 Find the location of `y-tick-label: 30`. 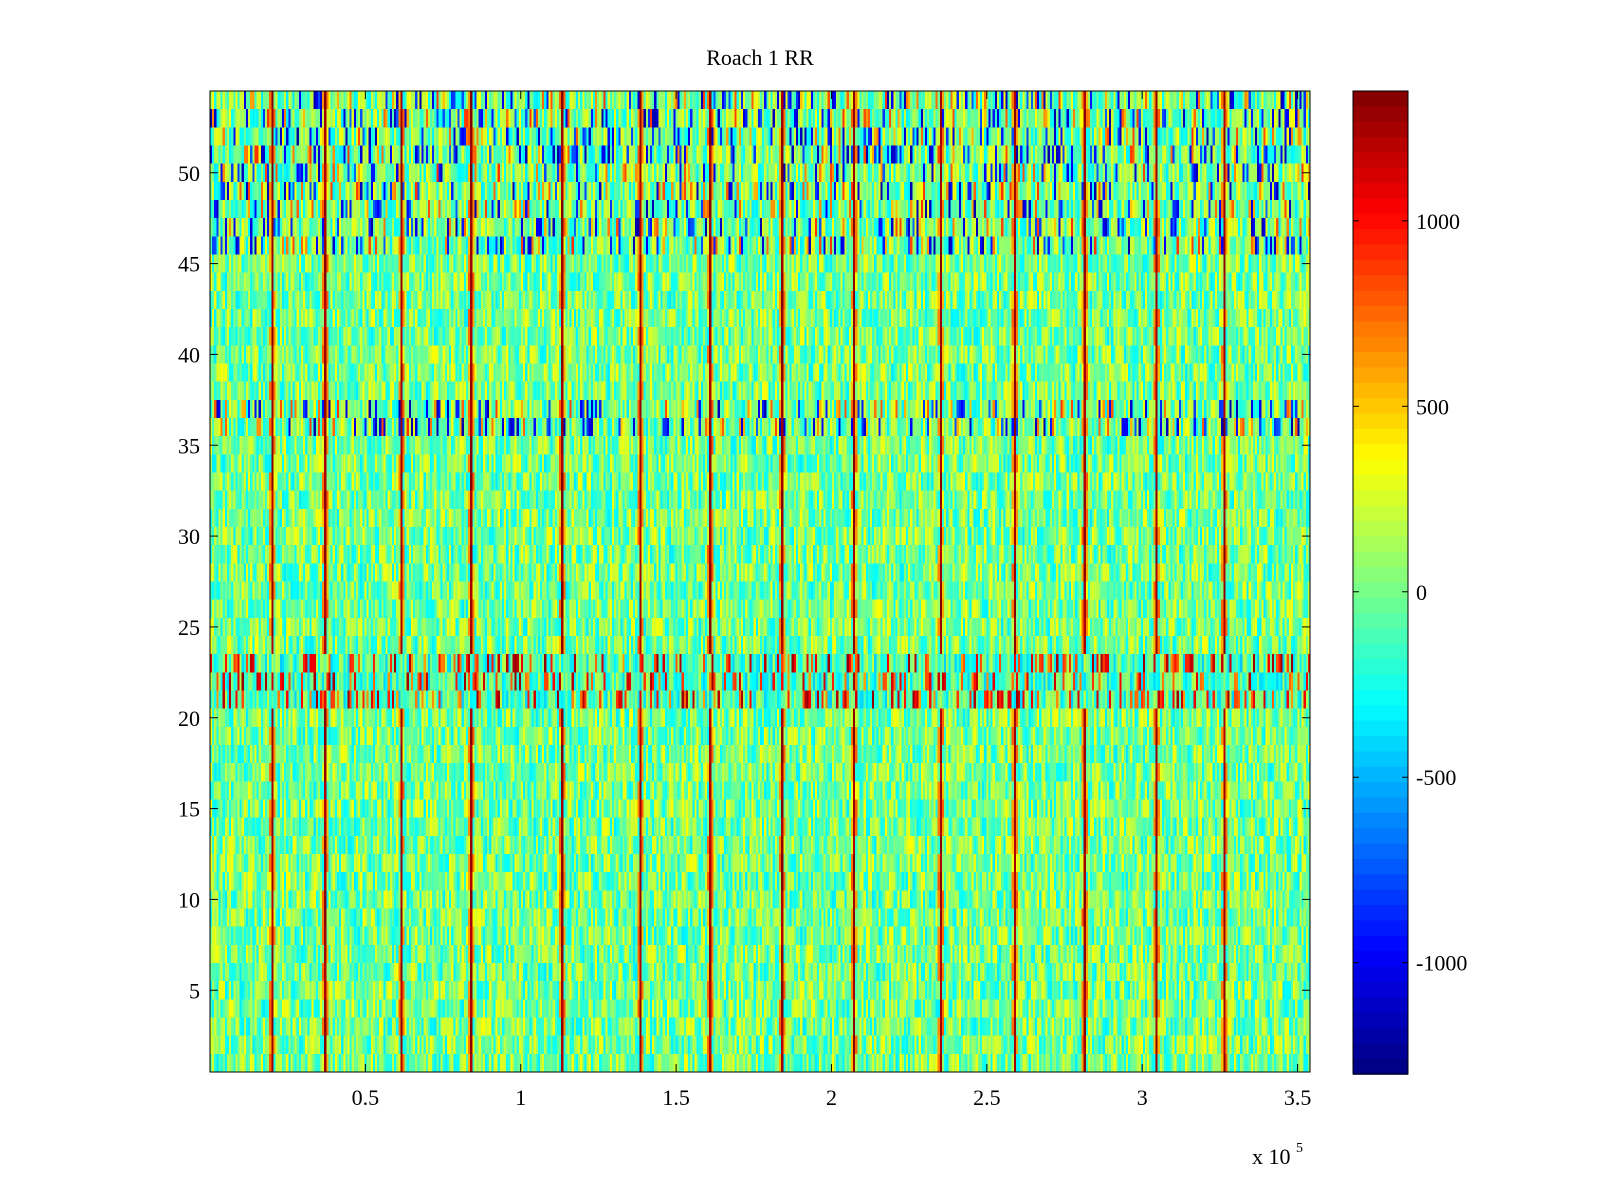

y-tick-label: 30 is located at coordinates (189, 536).